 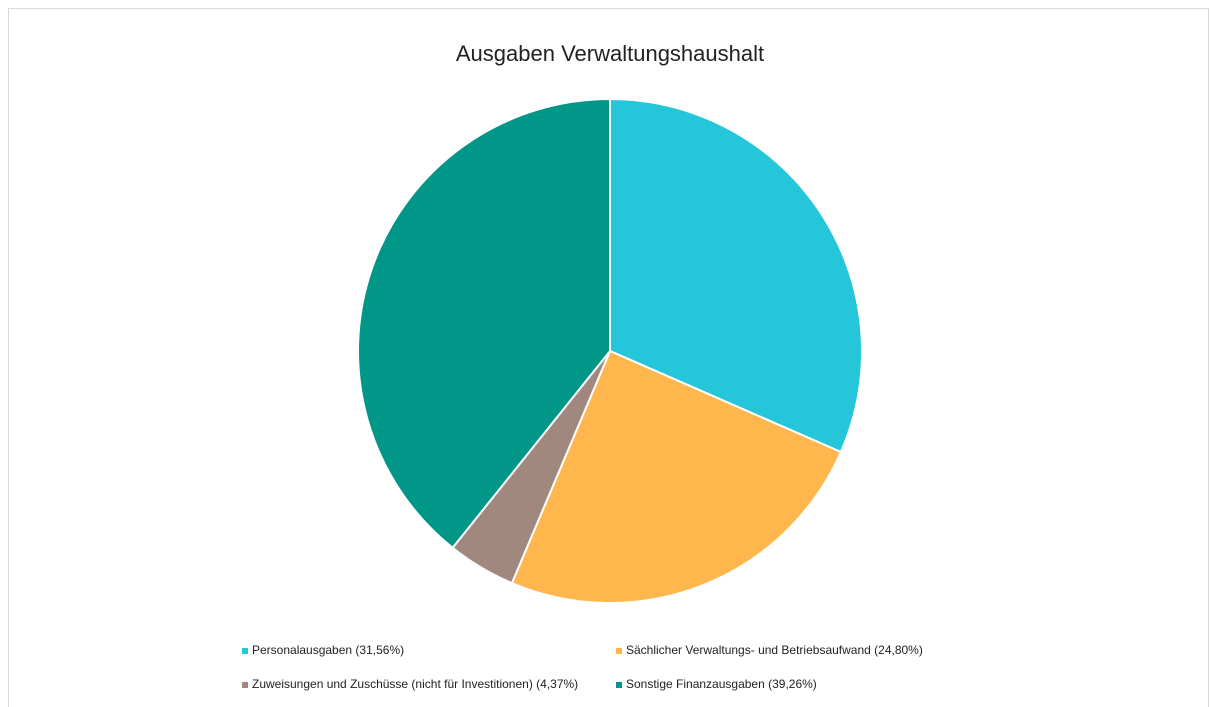 What do you see at coordinates (721, 684) in the screenshot?
I see `legend-label: Sonstige Finanzausgaben (39,26%)` at bounding box center [721, 684].